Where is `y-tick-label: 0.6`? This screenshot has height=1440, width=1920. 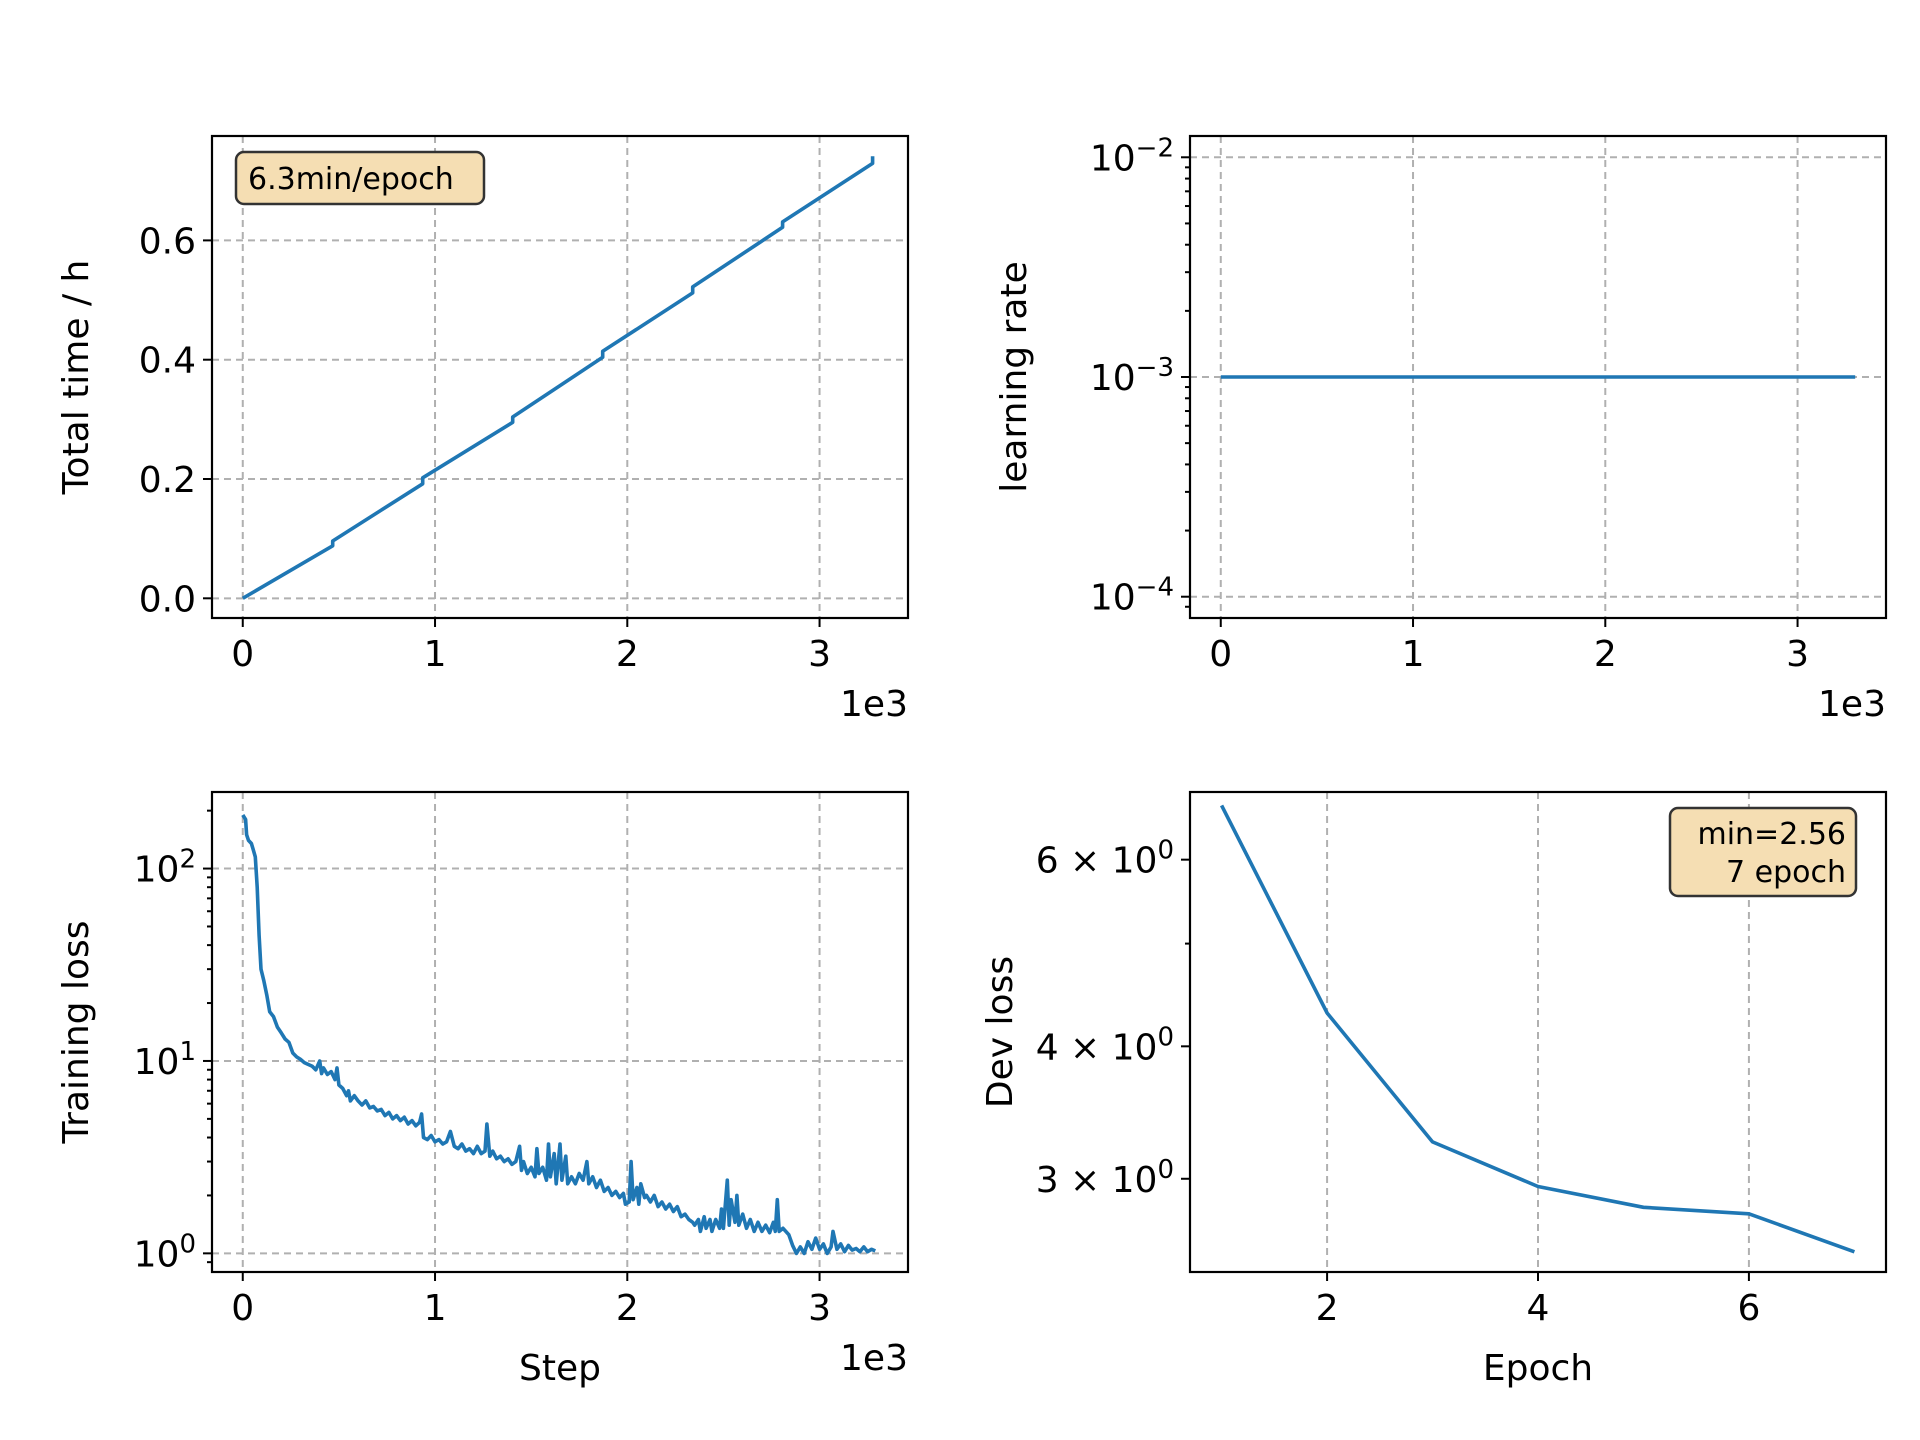 y-tick-label: 0.6 is located at coordinates (167, 241).